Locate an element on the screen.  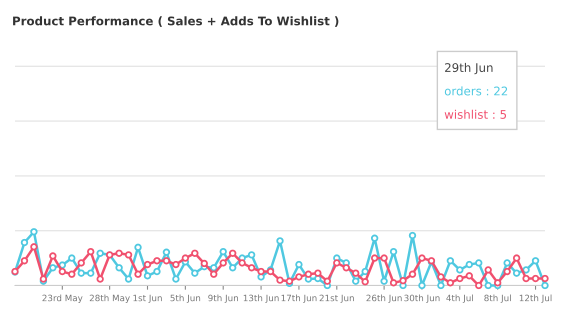
x-tick-label: 8th Jul is located at coordinates (497, 298).